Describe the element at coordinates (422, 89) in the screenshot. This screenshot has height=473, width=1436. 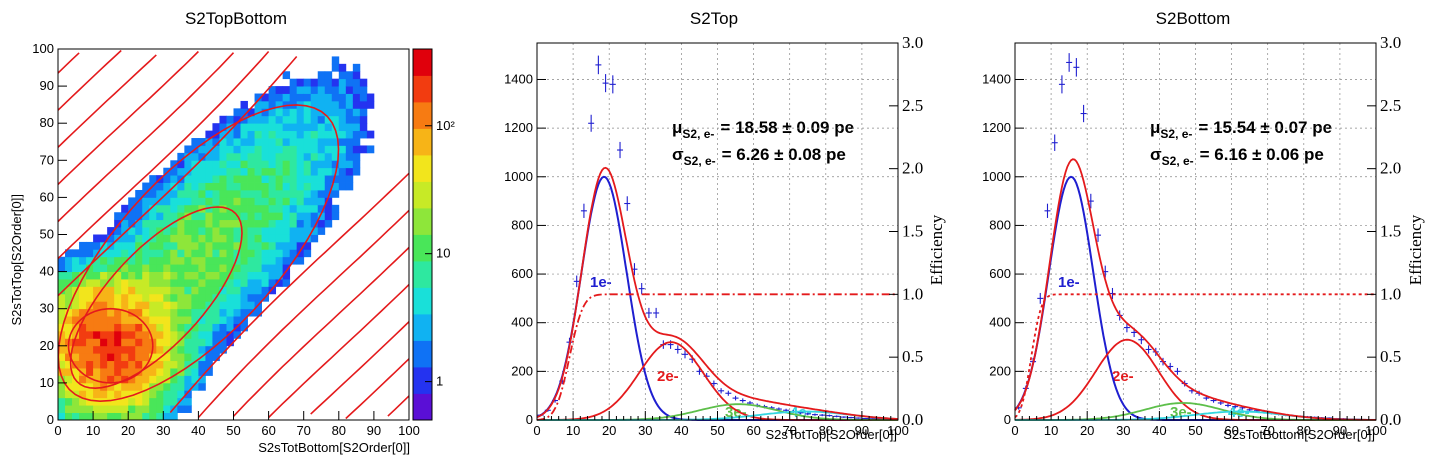
I see `colorbar-segment` at that location.